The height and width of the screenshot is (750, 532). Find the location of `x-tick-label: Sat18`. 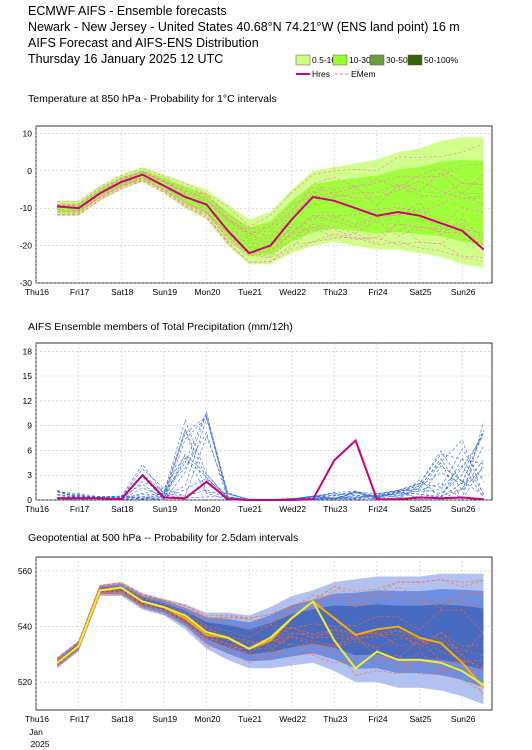

x-tick-label: Sat18 is located at coordinates (122, 292).